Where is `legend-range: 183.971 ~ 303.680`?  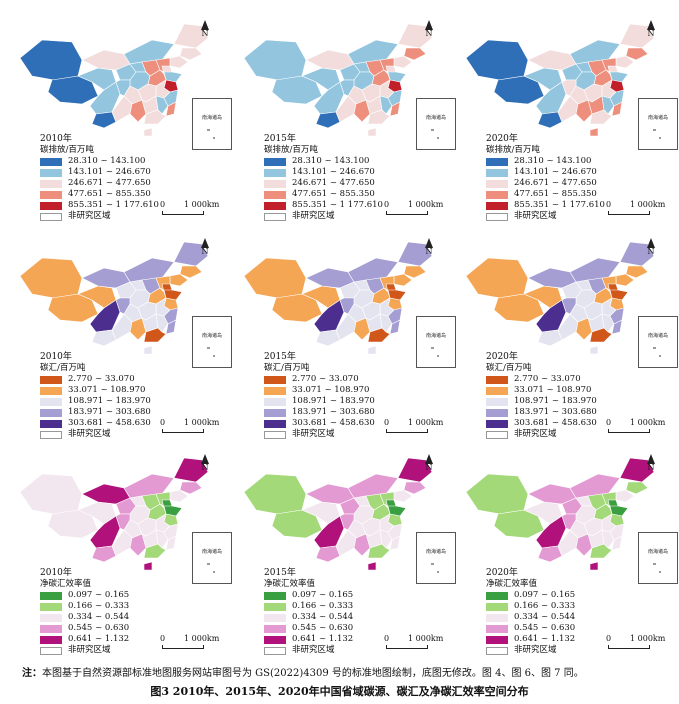
legend-range: 183.971 ~ 303.680 is located at coordinates (555, 412).